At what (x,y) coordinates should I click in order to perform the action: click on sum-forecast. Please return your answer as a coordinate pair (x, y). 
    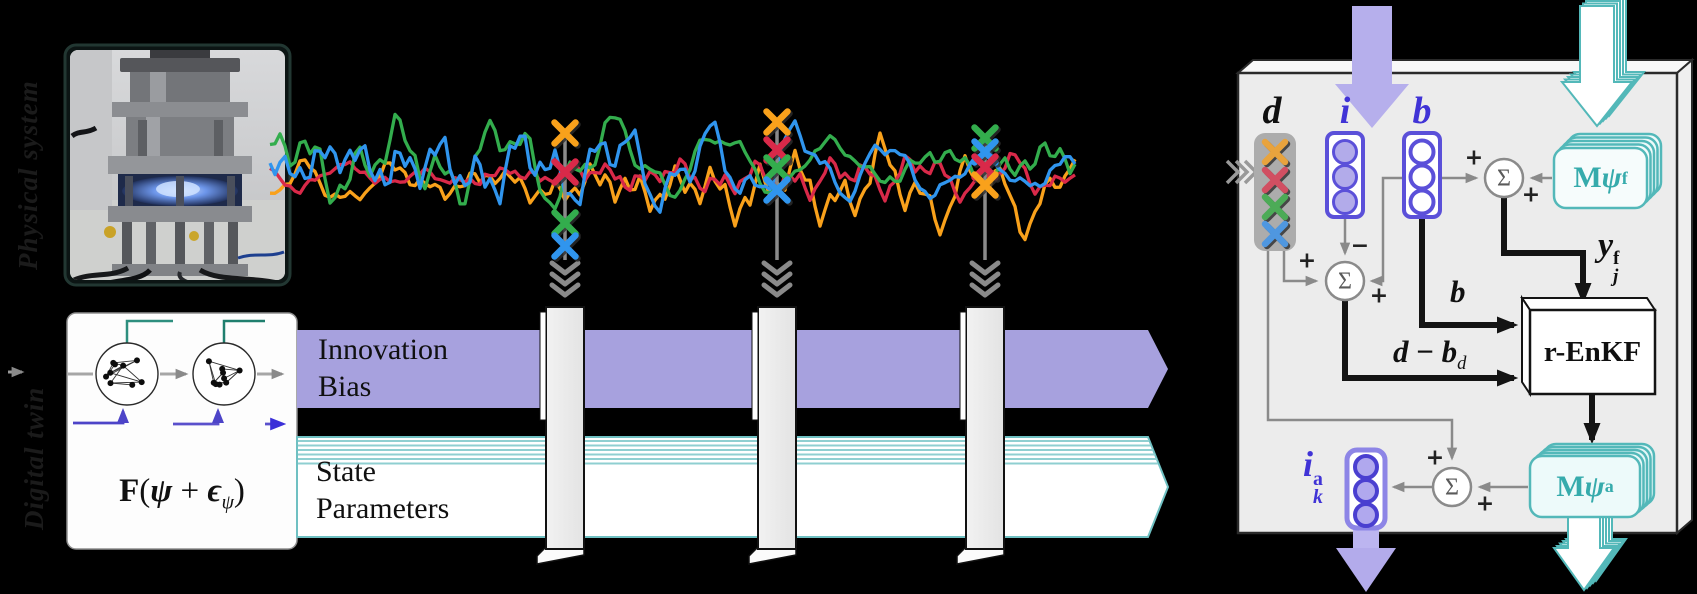
    Looking at the image, I should click on (1504, 178).